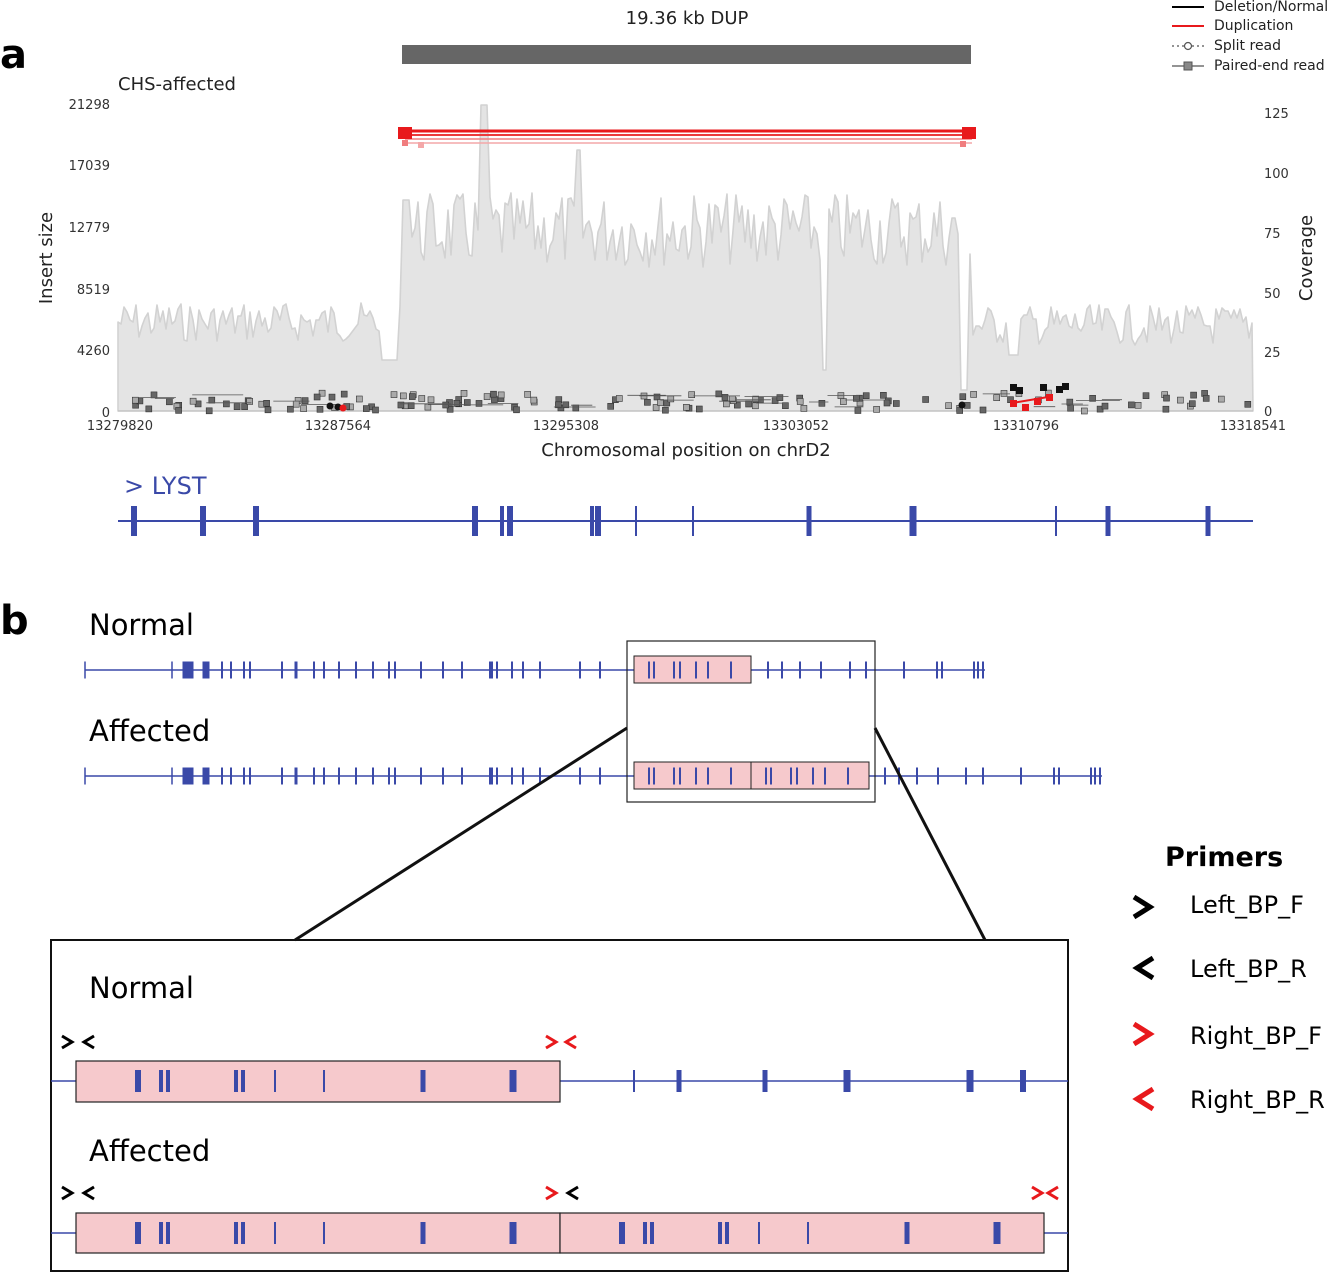  Describe the element at coordinates (93, 351) in the screenshot. I see `left-tick: 4260` at that location.